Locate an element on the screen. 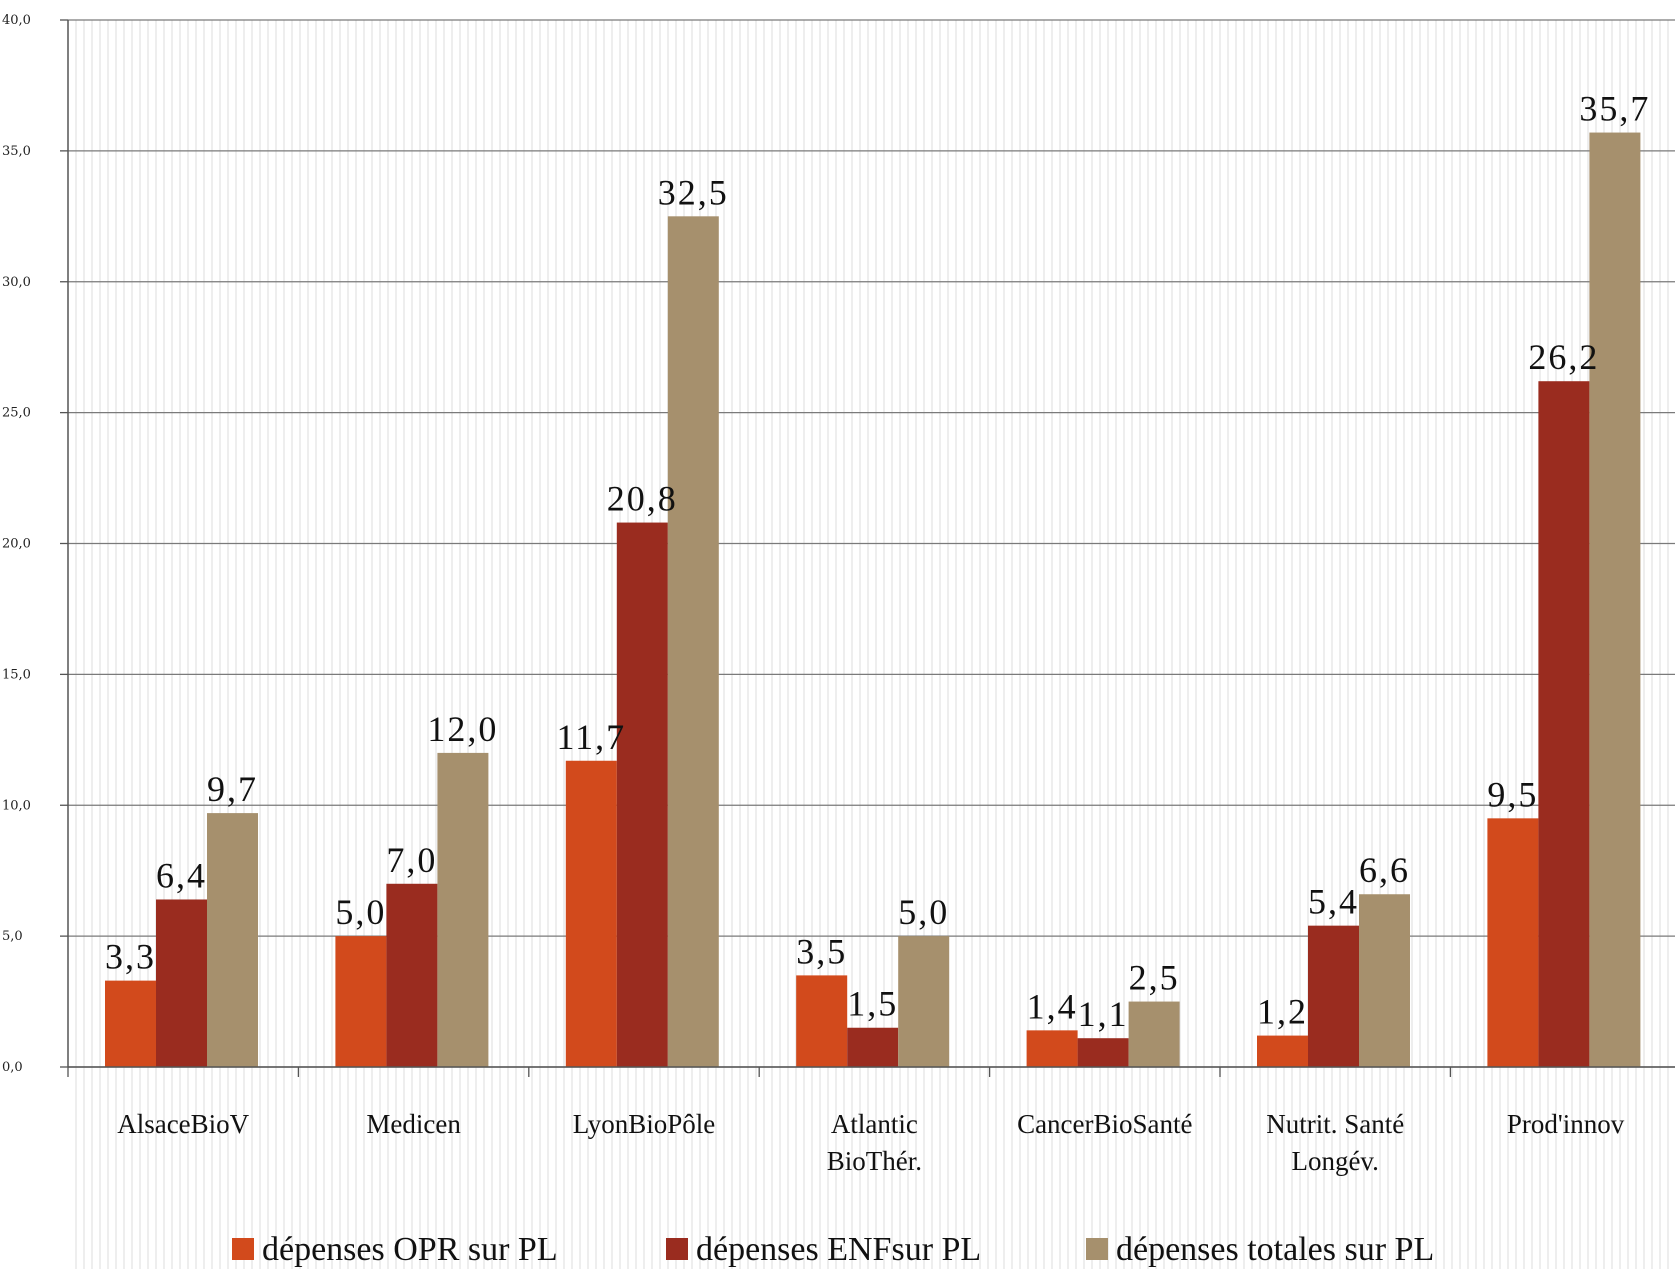 The height and width of the screenshot is (1269, 1679). x-tick-label: Medicen is located at coordinates (413, 1124).